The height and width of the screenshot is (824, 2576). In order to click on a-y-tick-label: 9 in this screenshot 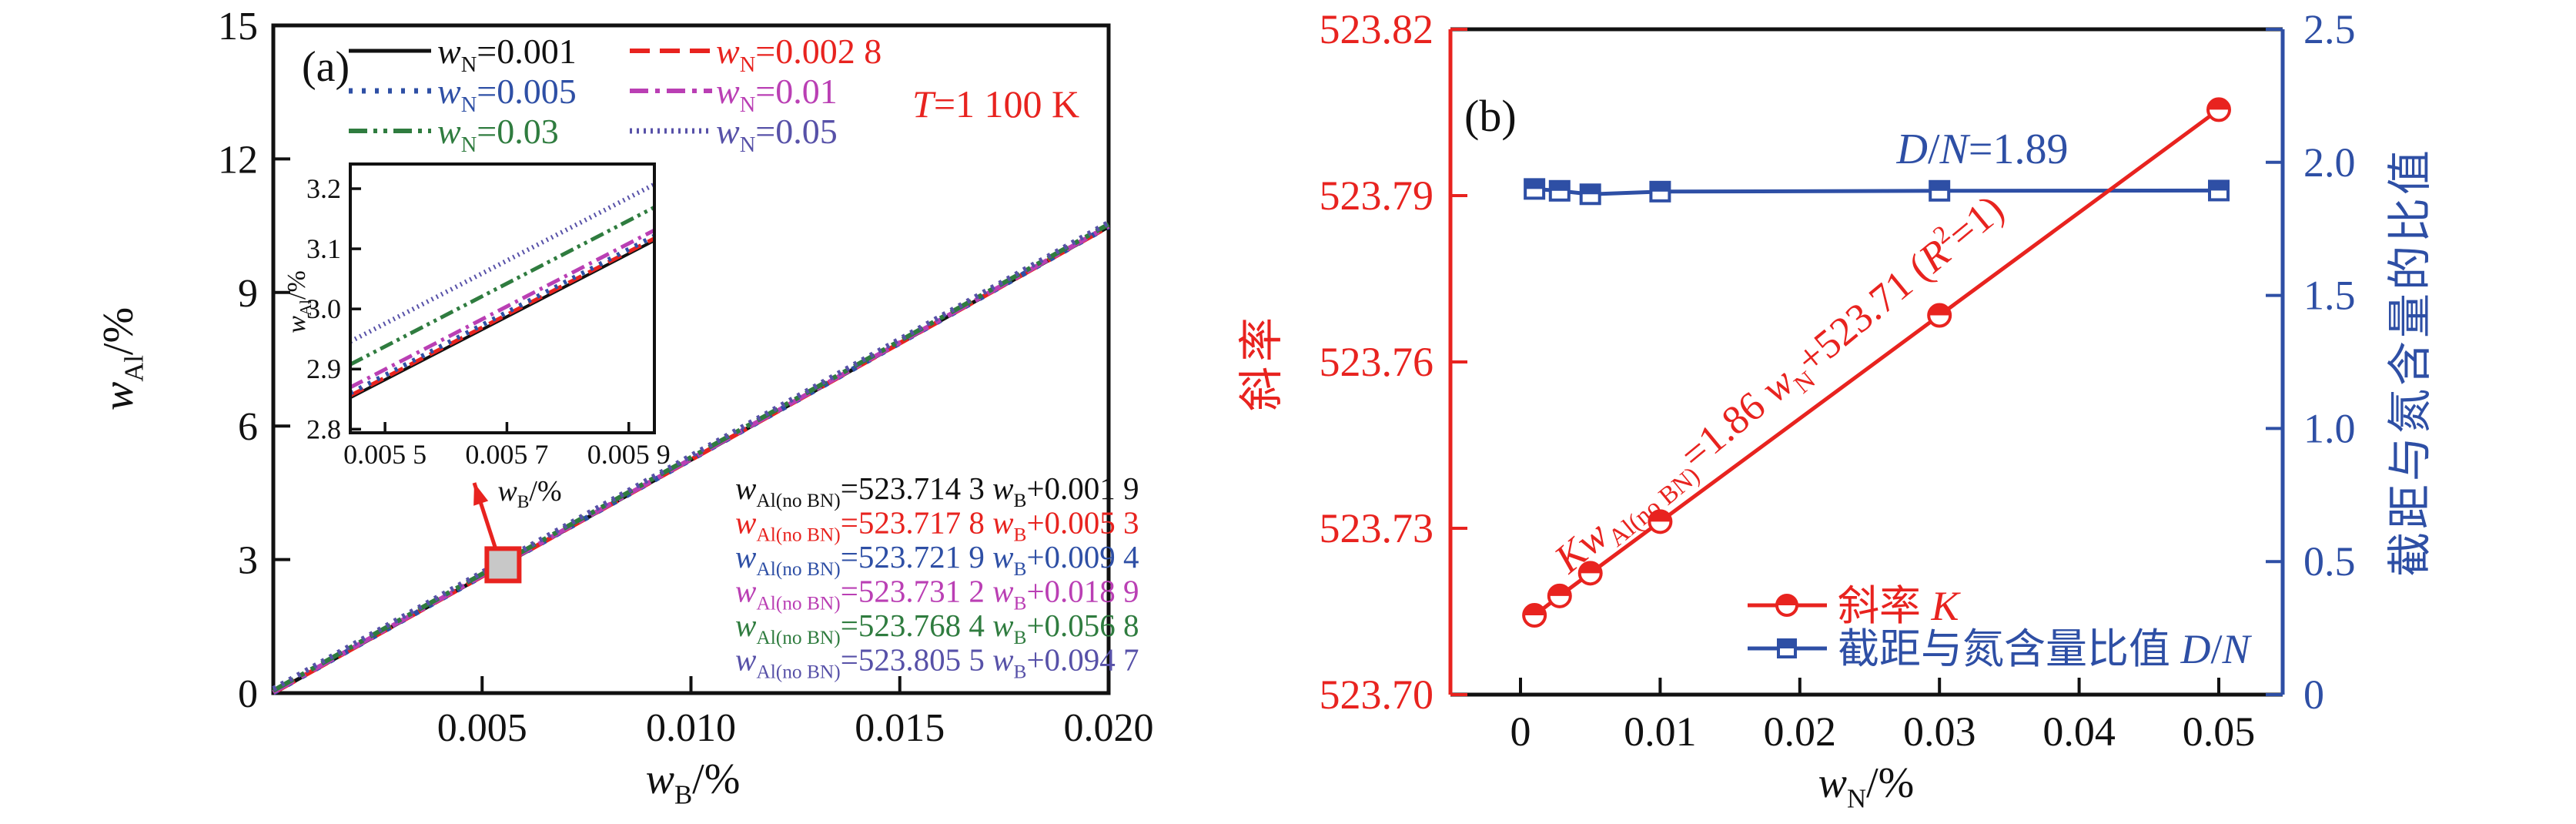, I will do `click(248, 294)`.